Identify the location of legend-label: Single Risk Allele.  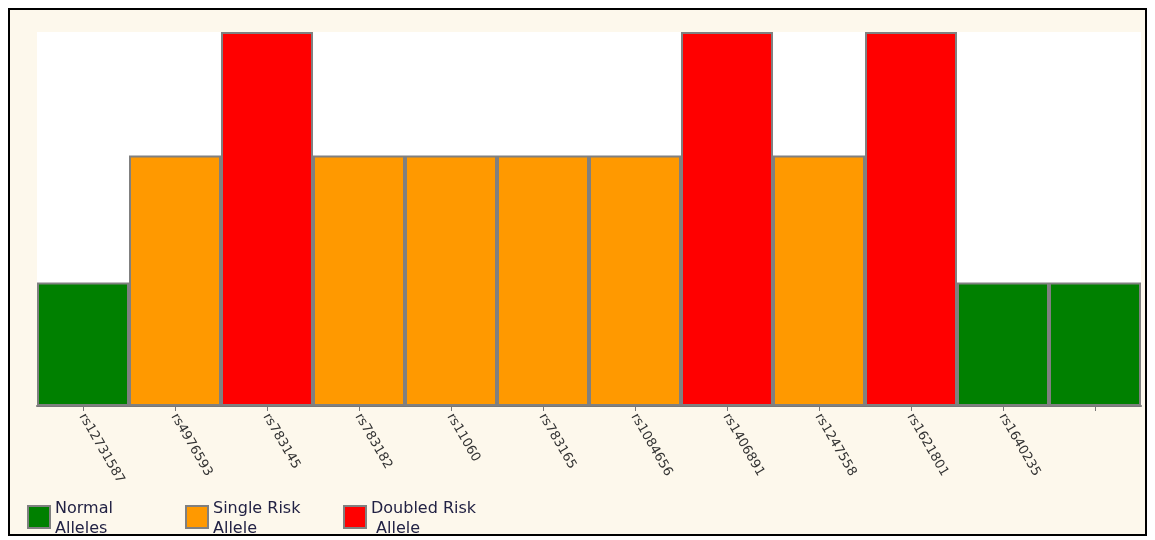
(259, 517).